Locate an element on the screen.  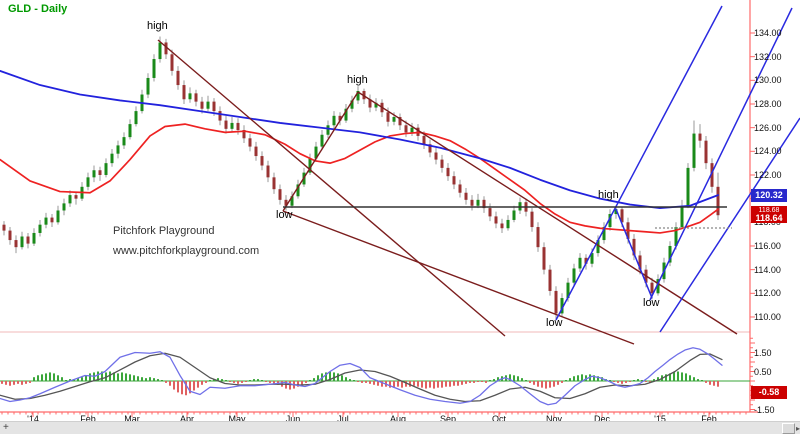
last-price-value: 118.64 is located at coordinates (769, 217).